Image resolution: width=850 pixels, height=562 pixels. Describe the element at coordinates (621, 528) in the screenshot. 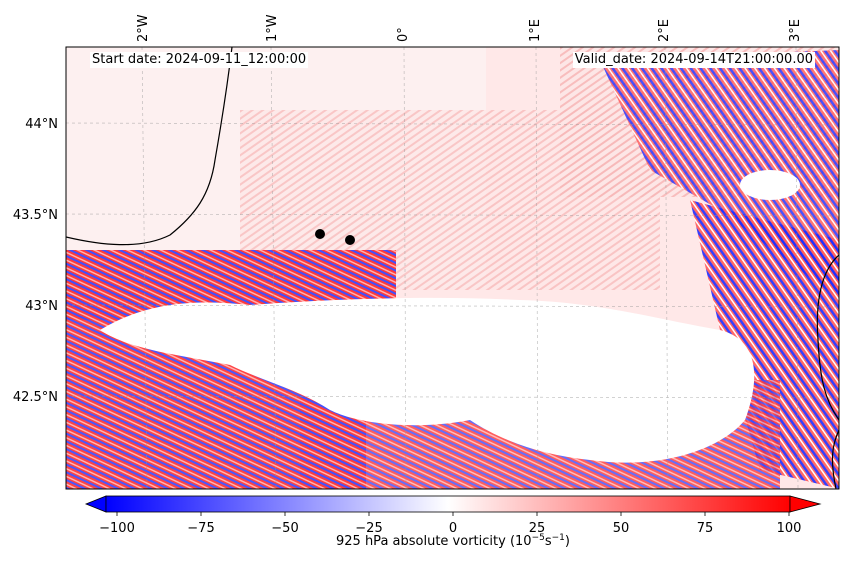

I see `colorbar-tick-6: 50` at that location.